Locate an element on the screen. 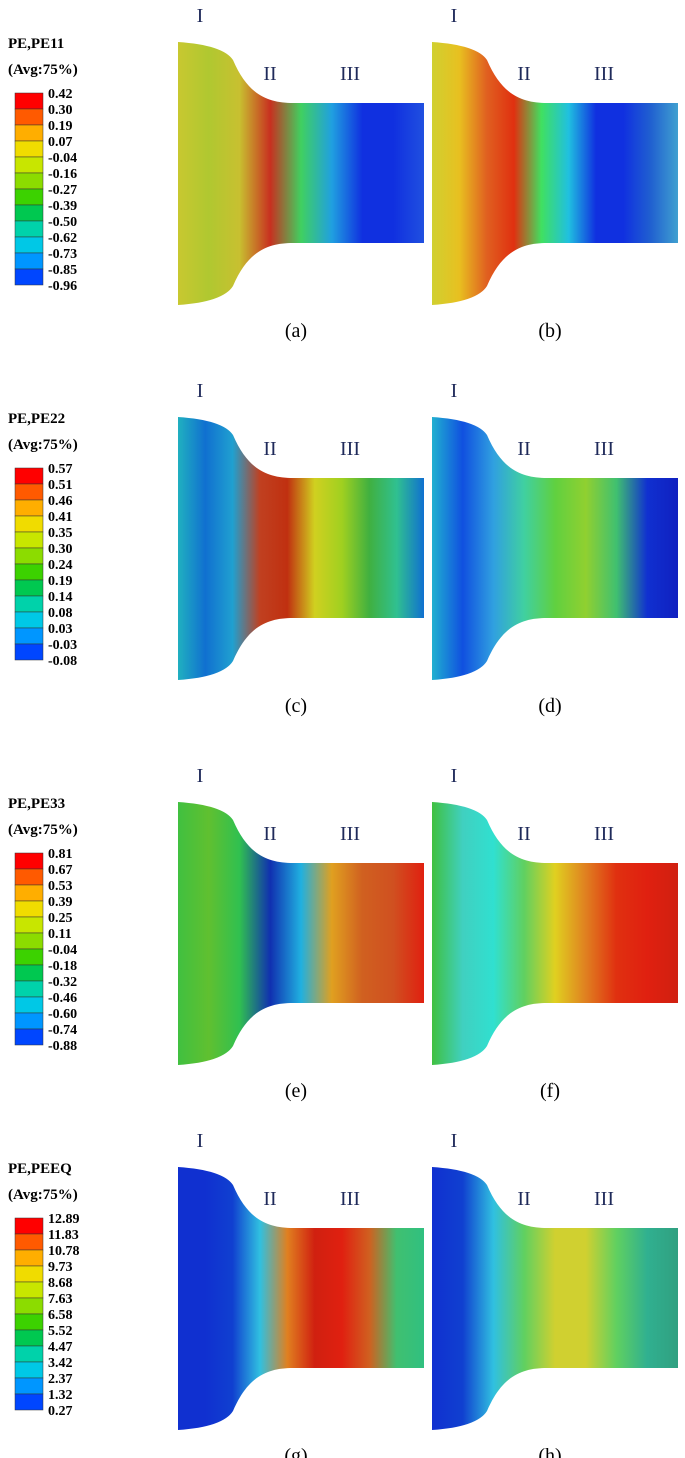 Image resolution: width=685 pixels, height=1458 pixels. legend-label: -0.39 is located at coordinates (62, 206).